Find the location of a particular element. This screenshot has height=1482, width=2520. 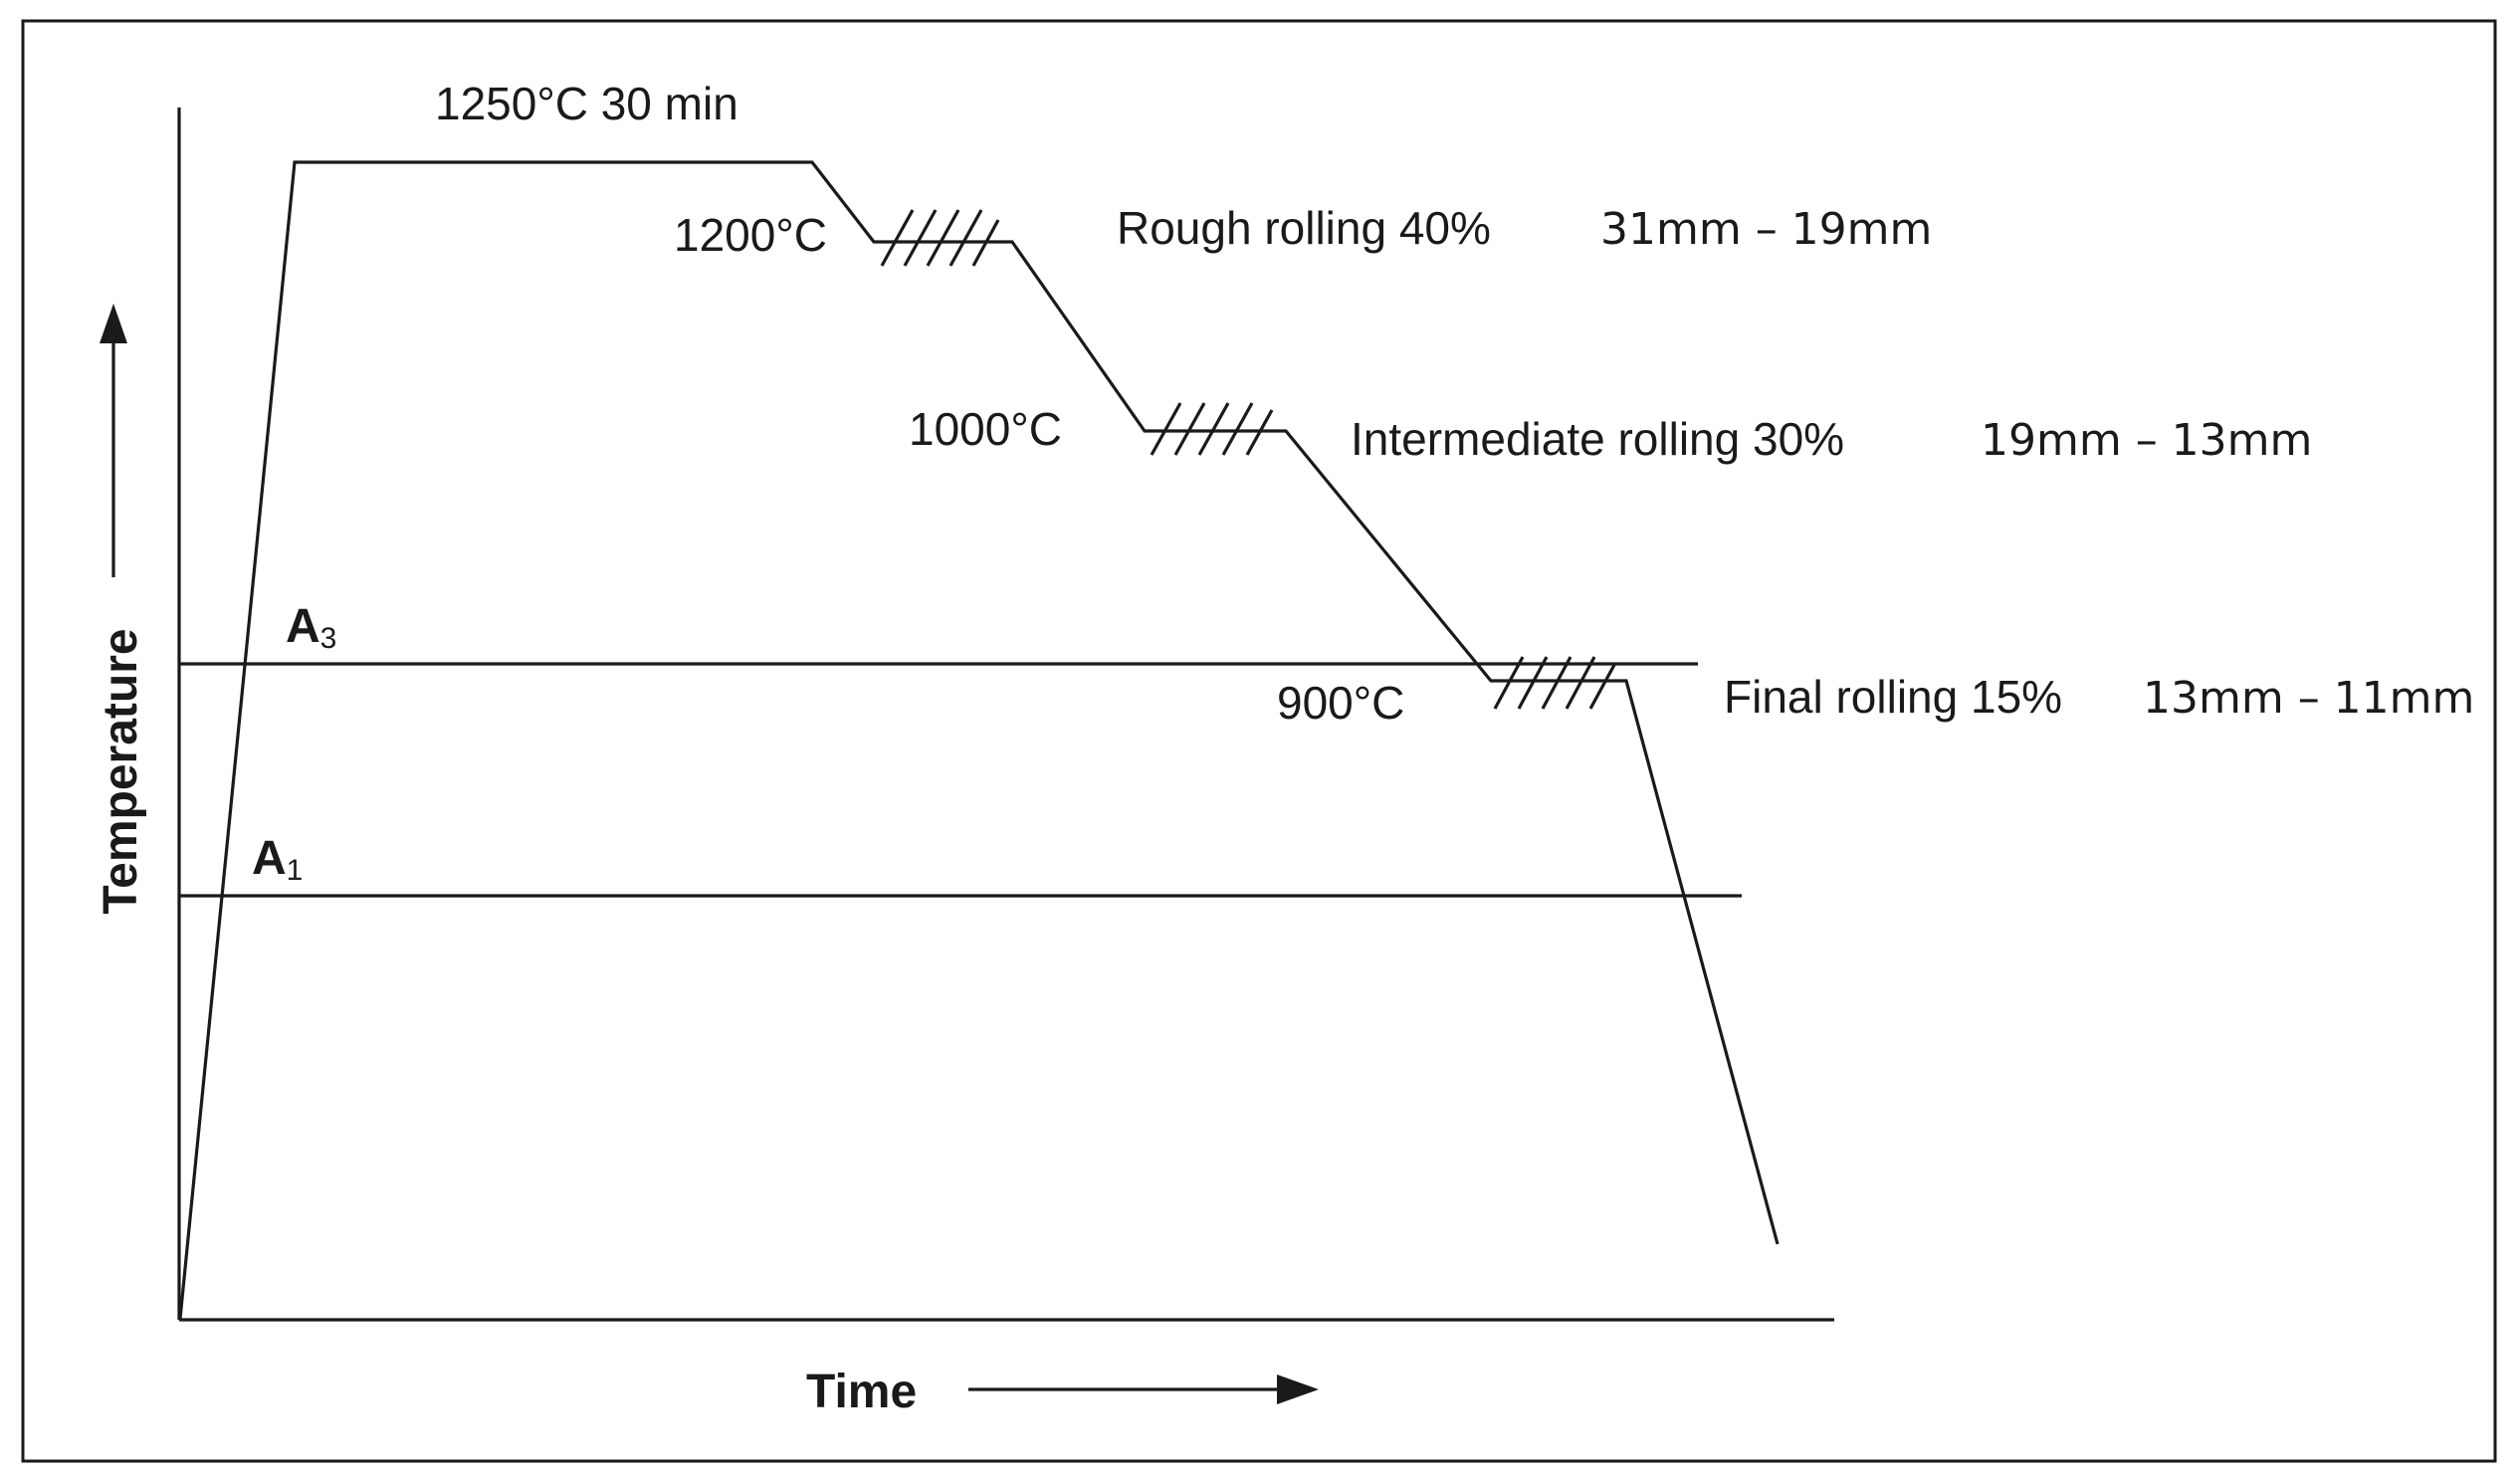

rough-rolling-label: Rough rolling 40% is located at coordinates (1304, 228).